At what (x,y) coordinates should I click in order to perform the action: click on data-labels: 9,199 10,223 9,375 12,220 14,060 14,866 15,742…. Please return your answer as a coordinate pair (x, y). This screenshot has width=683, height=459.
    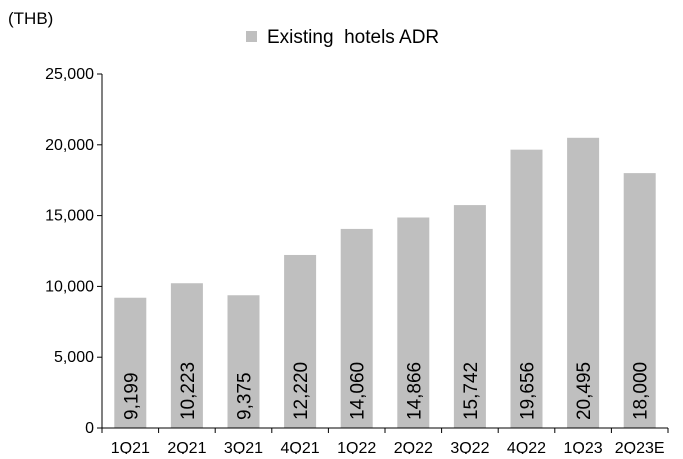
    Looking at the image, I should click on (386, 391).